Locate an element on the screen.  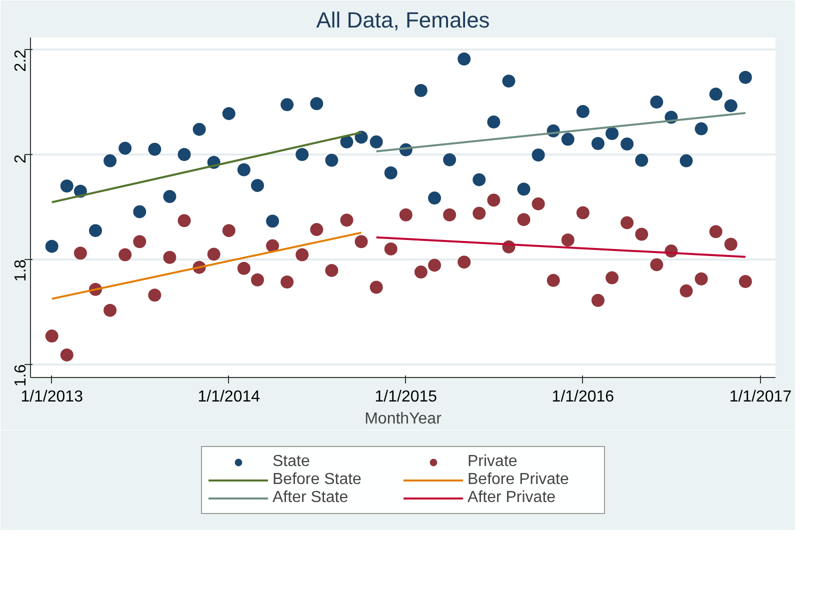
legend-label: After State is located at coordinates (311, 498).